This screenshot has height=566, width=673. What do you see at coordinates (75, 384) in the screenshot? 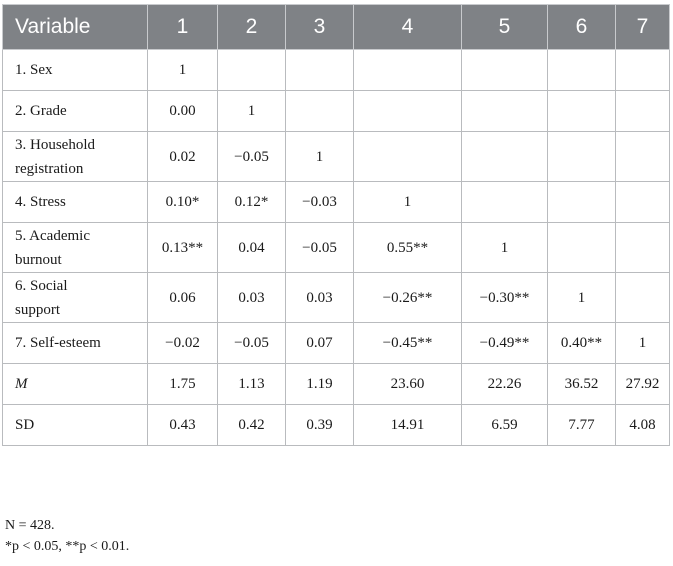
I see `row-label: M` at bounding box center [75, 384].